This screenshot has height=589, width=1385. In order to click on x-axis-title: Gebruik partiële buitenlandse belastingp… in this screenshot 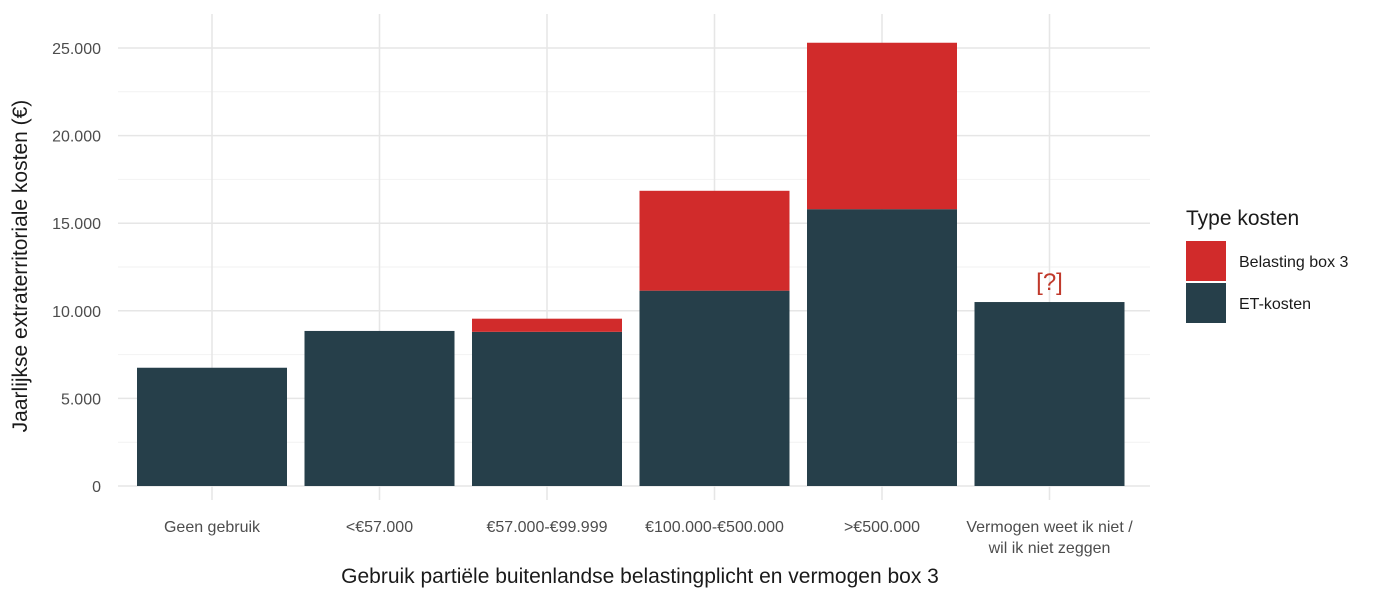, I will do `click(640, 576)`.